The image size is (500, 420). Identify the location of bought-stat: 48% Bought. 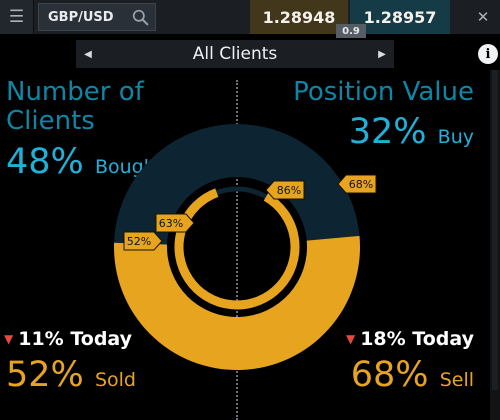
(84, 162).